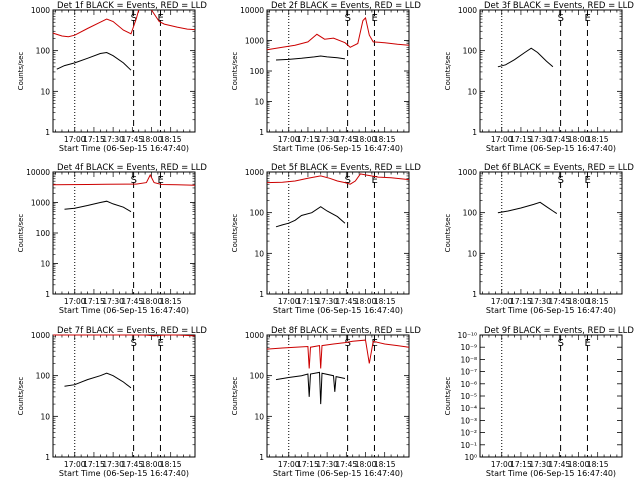 The width and height of the screenshot is (640, 487). I want to click on chart-title: Det 1f BLACK = Events, RED = LLD, so click(132, 6).